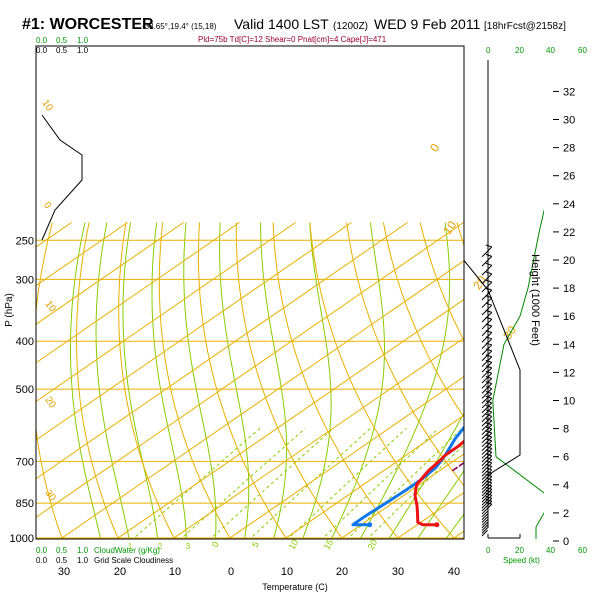  What do you see at coordinates (569, 149) in the screenshot?
I see `height-tick-label: 28` at bounding box center [569, 149].